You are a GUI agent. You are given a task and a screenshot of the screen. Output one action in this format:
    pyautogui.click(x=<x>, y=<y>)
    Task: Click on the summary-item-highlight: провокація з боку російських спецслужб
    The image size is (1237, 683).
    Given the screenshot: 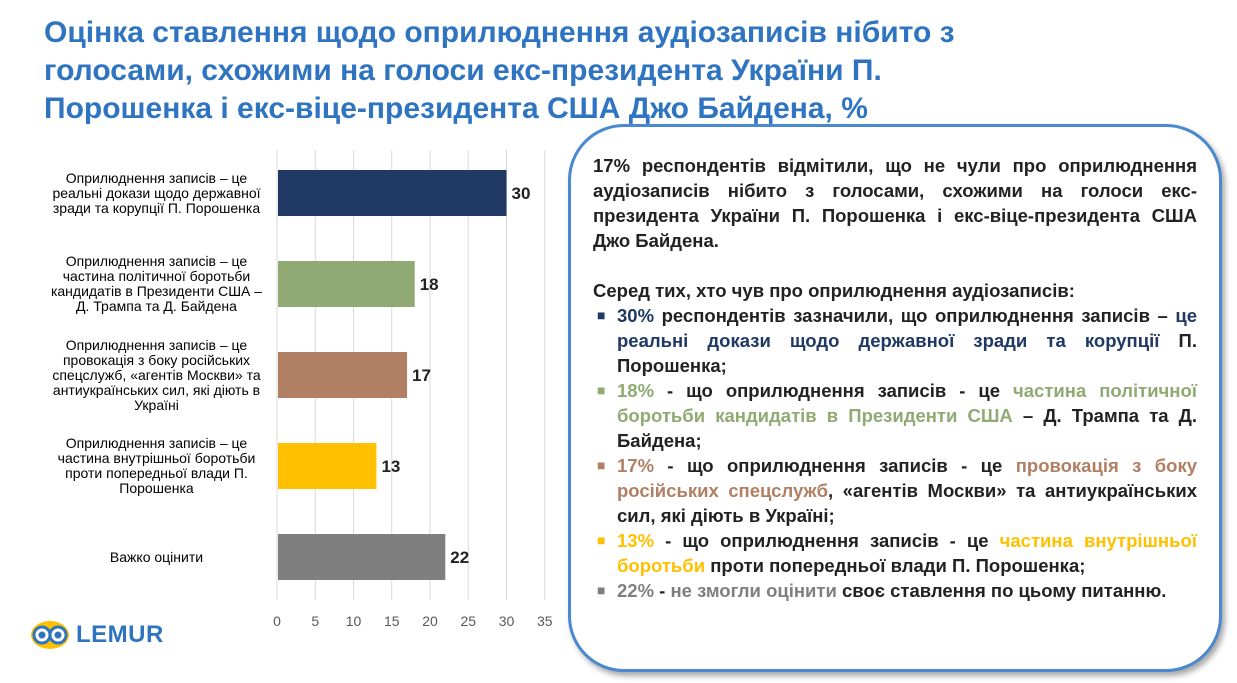 What is the action you would take?
    pyautogui.click(x=907, y=478)
    